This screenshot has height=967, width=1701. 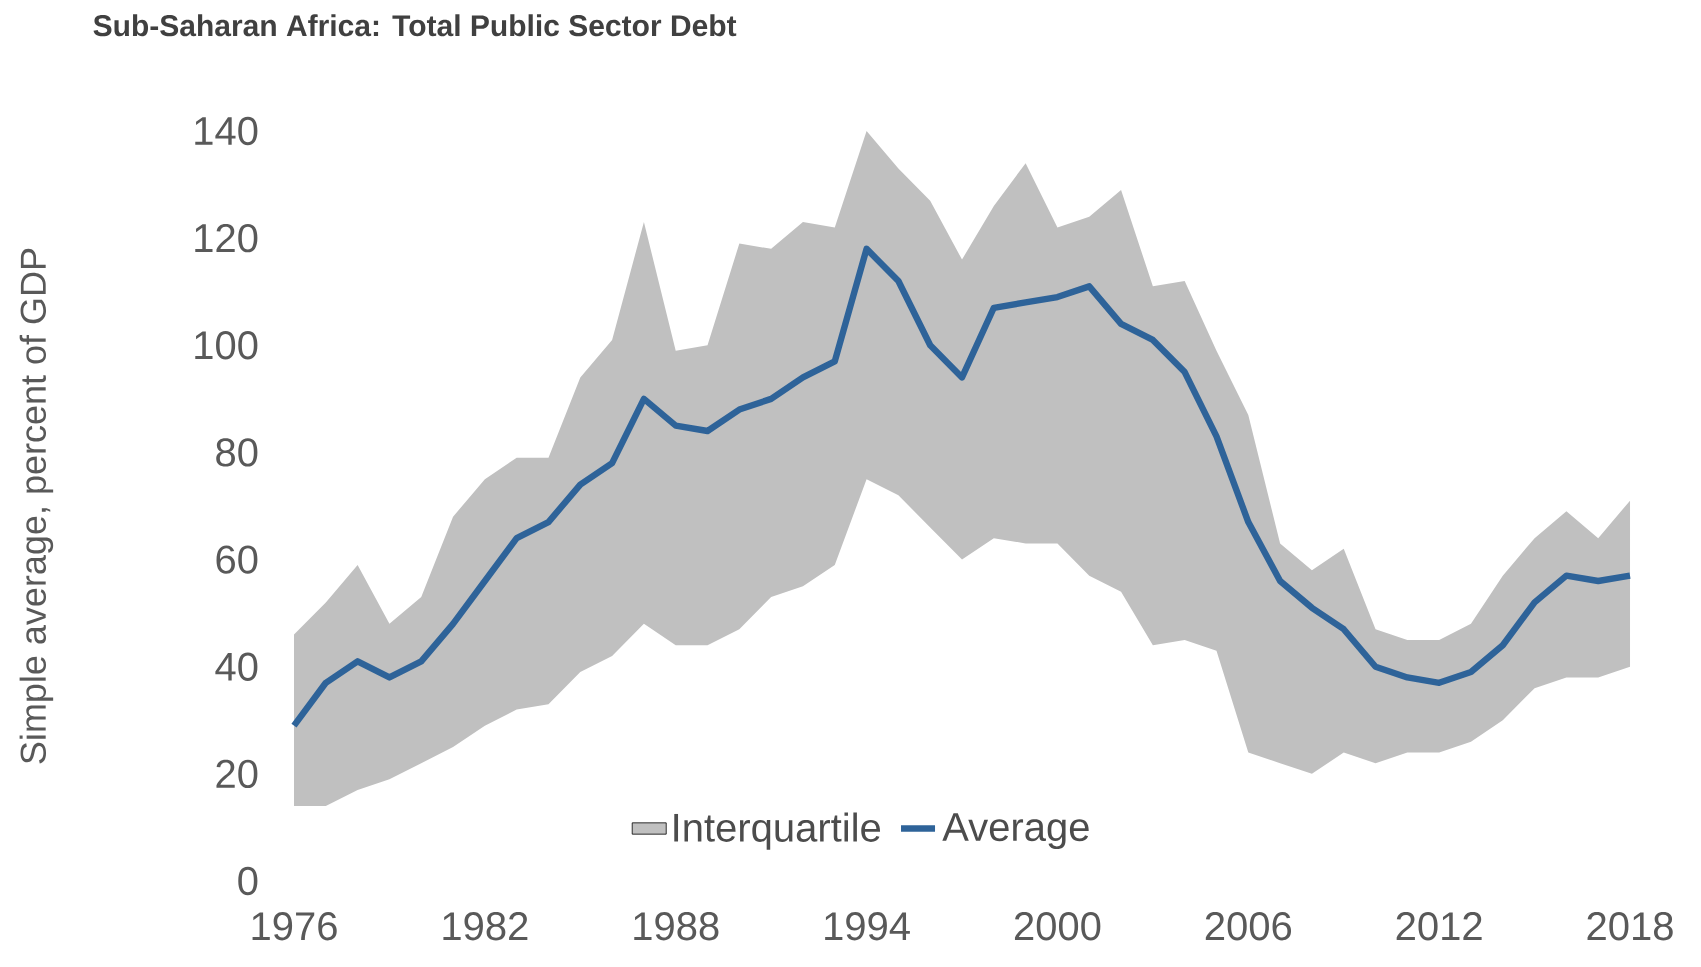 What do you see at coordinates (248, 881) in the screenshot?
I see `y-tick-label: 0` at bounding box center [248, 881].